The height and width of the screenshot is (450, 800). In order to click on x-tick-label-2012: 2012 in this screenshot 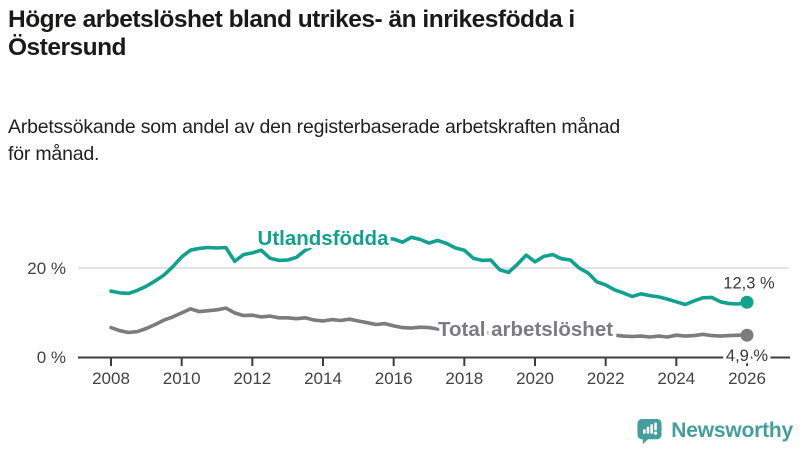, I will do `click(252, 378)`.